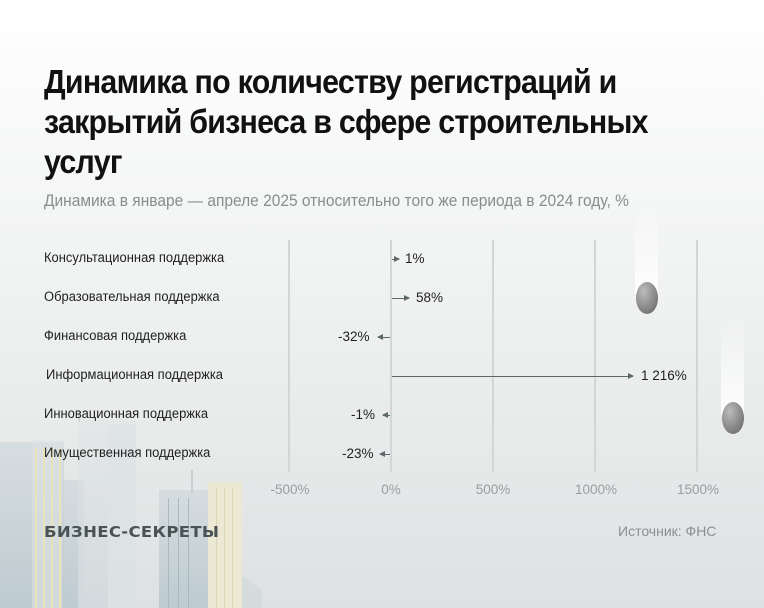 The height and width of the screenshot is (608, 764). Describe the element at coordinates (132, 532) in the screenshot. I see `brand-logo: БИЗНЕС-СЕКРЕТЫ` at that location.